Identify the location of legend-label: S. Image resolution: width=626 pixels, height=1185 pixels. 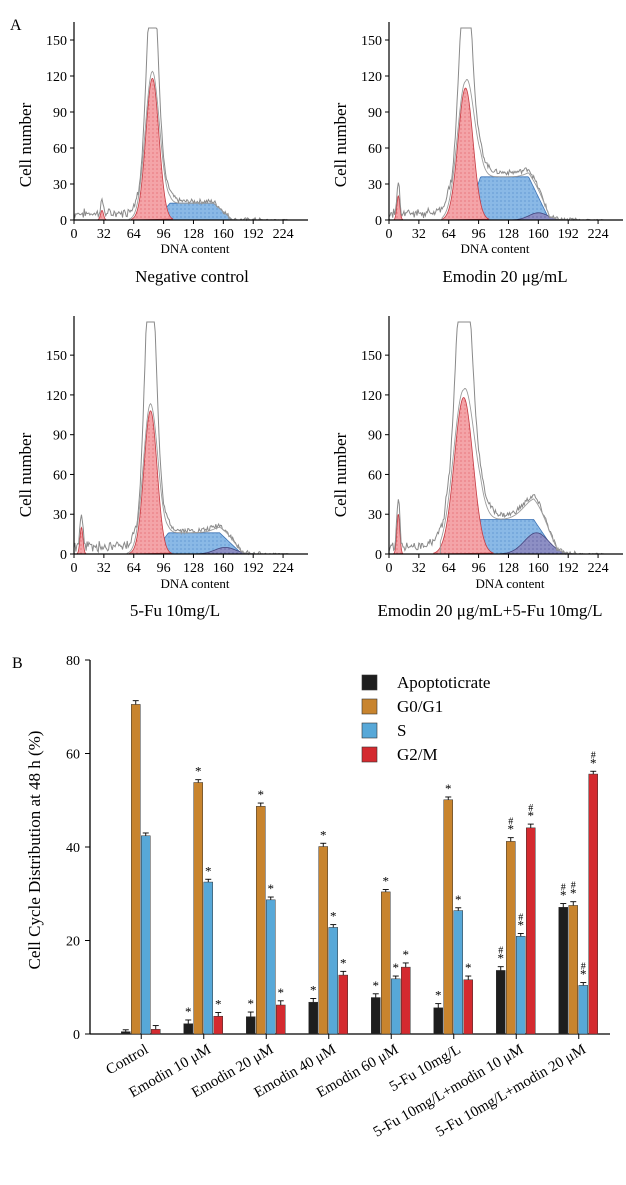
(401, 730).